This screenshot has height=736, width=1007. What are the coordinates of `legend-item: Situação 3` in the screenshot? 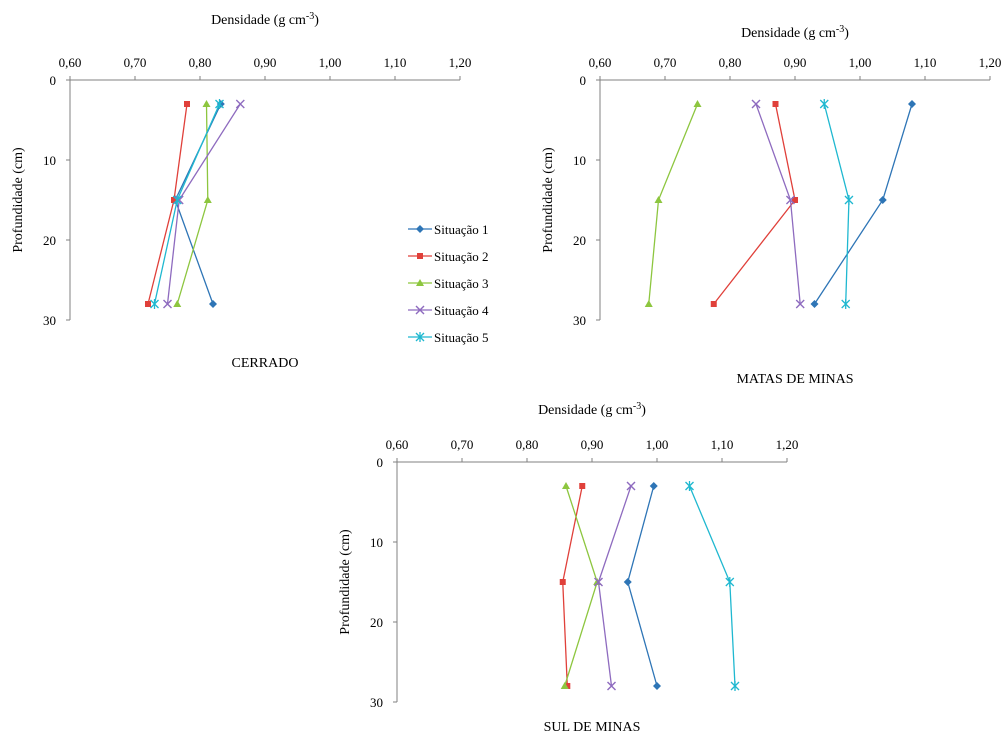 It's located at (448, 283).